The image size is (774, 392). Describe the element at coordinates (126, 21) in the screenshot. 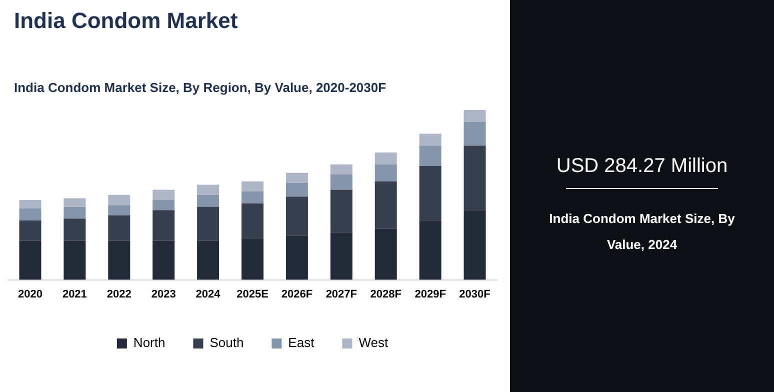

I see `chart-title: India Condom Market` at that location.